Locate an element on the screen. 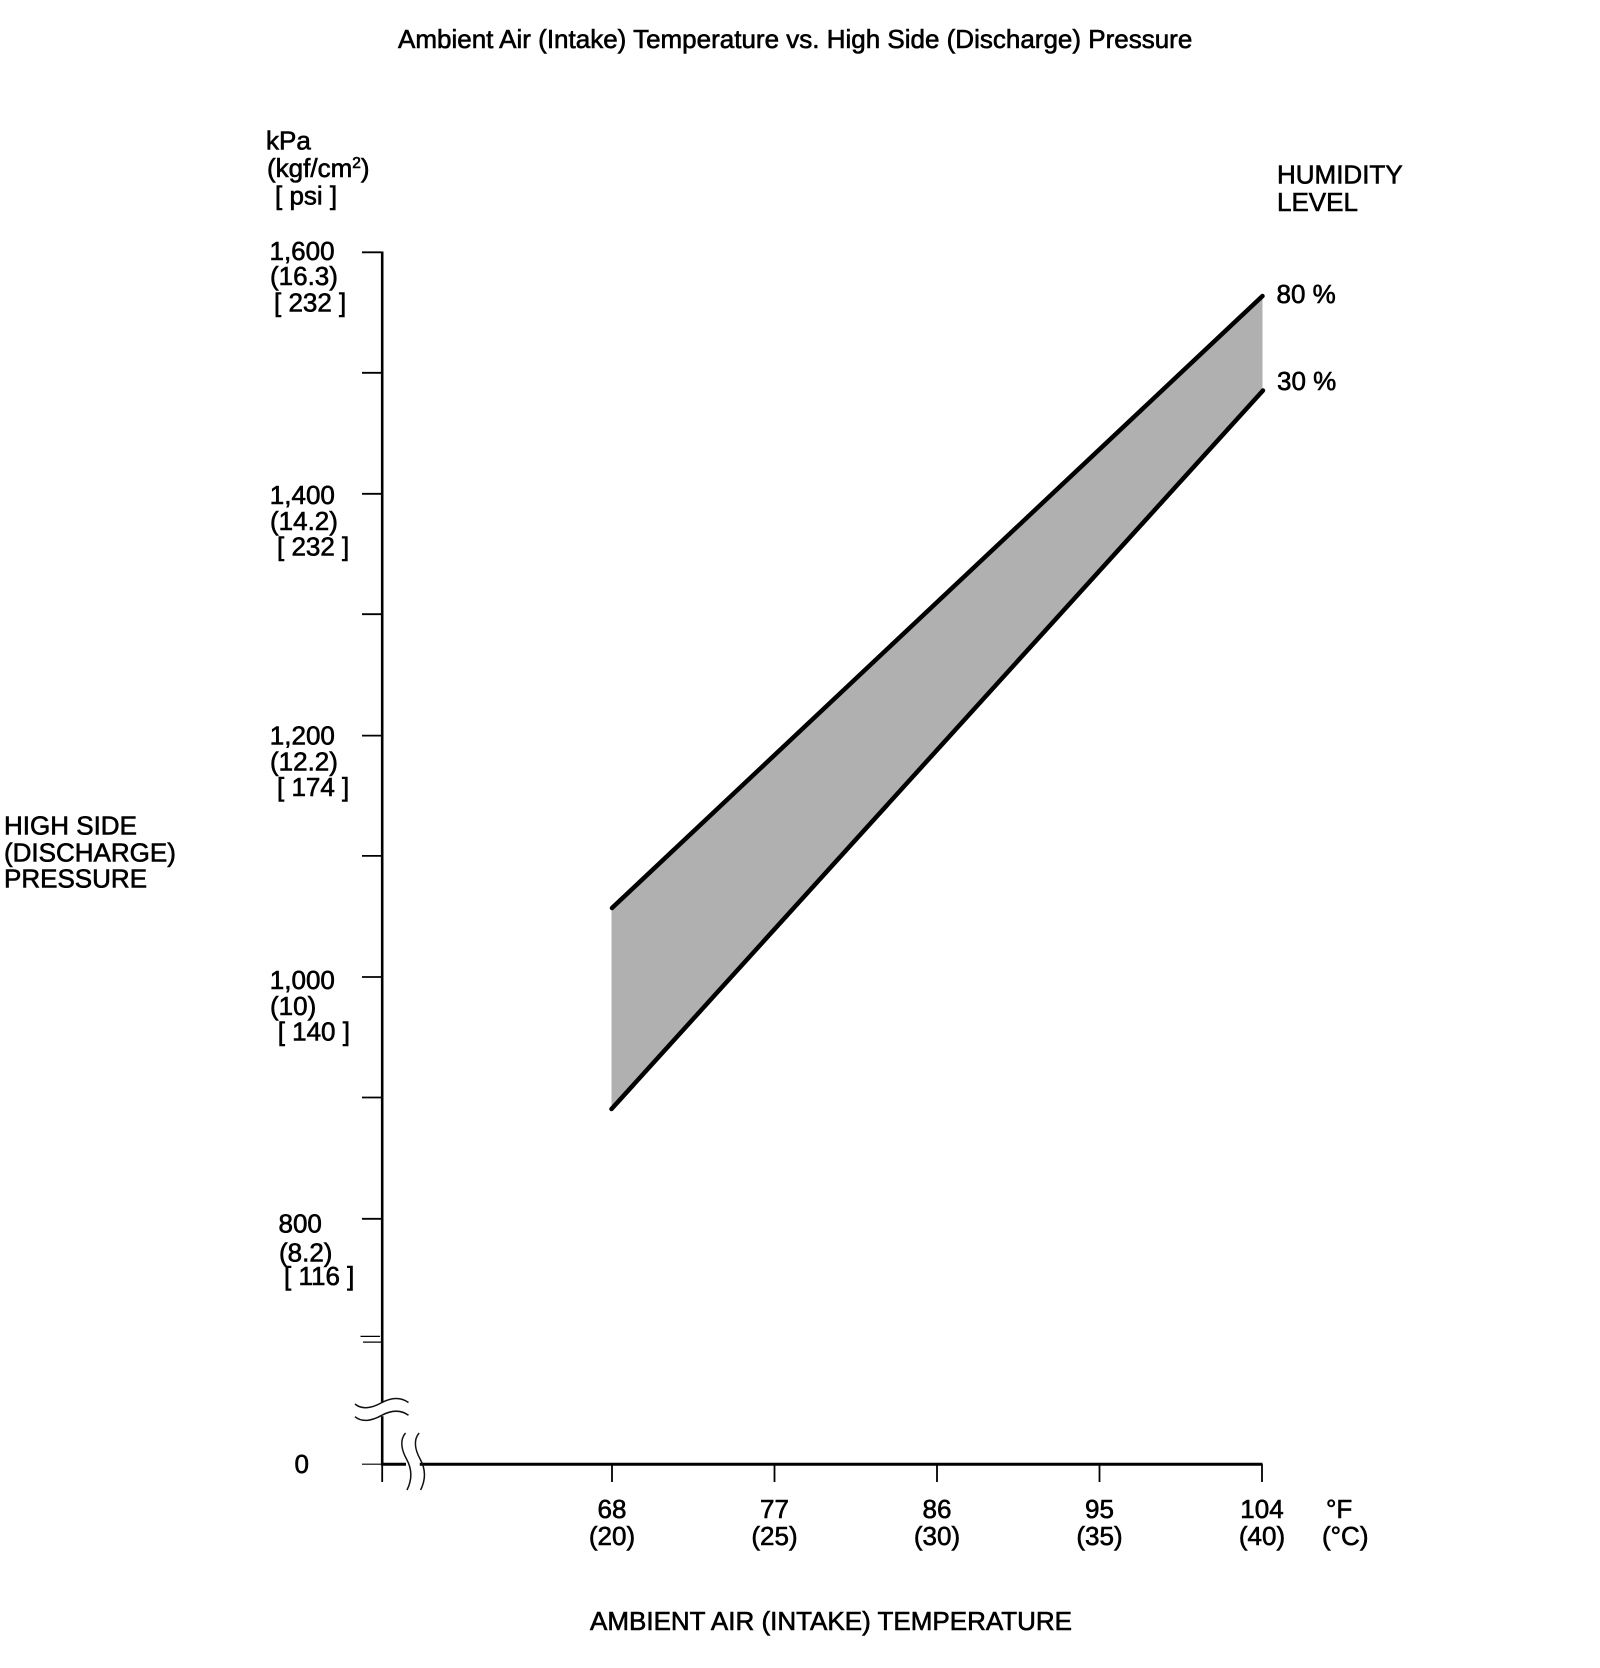 The image size is (1600, 1668). svg-text: 800 is located at coordinates (300, 1224).